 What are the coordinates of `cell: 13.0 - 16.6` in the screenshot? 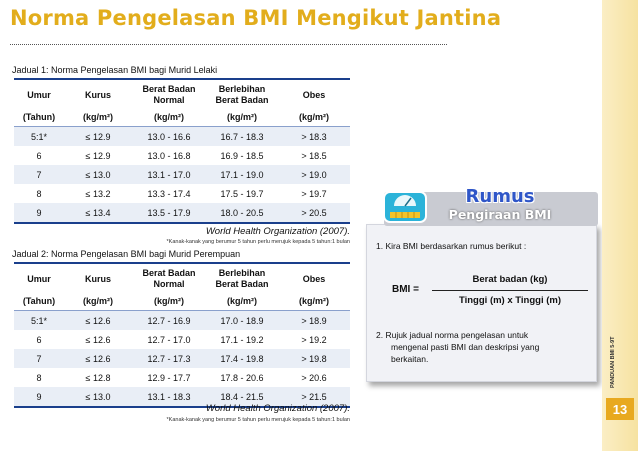 It's located at (169, 136).